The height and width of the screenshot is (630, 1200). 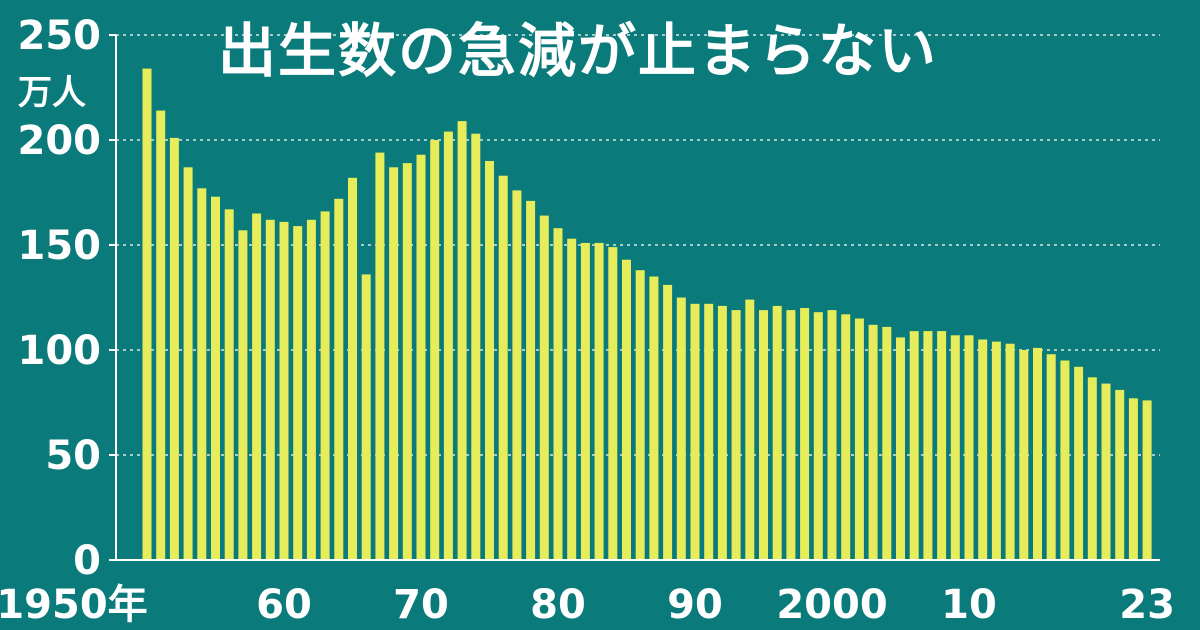 What do you see at coordinates (435, 350) in the screenshot?
I see `bar-1971` at bounding box center [435, 350].